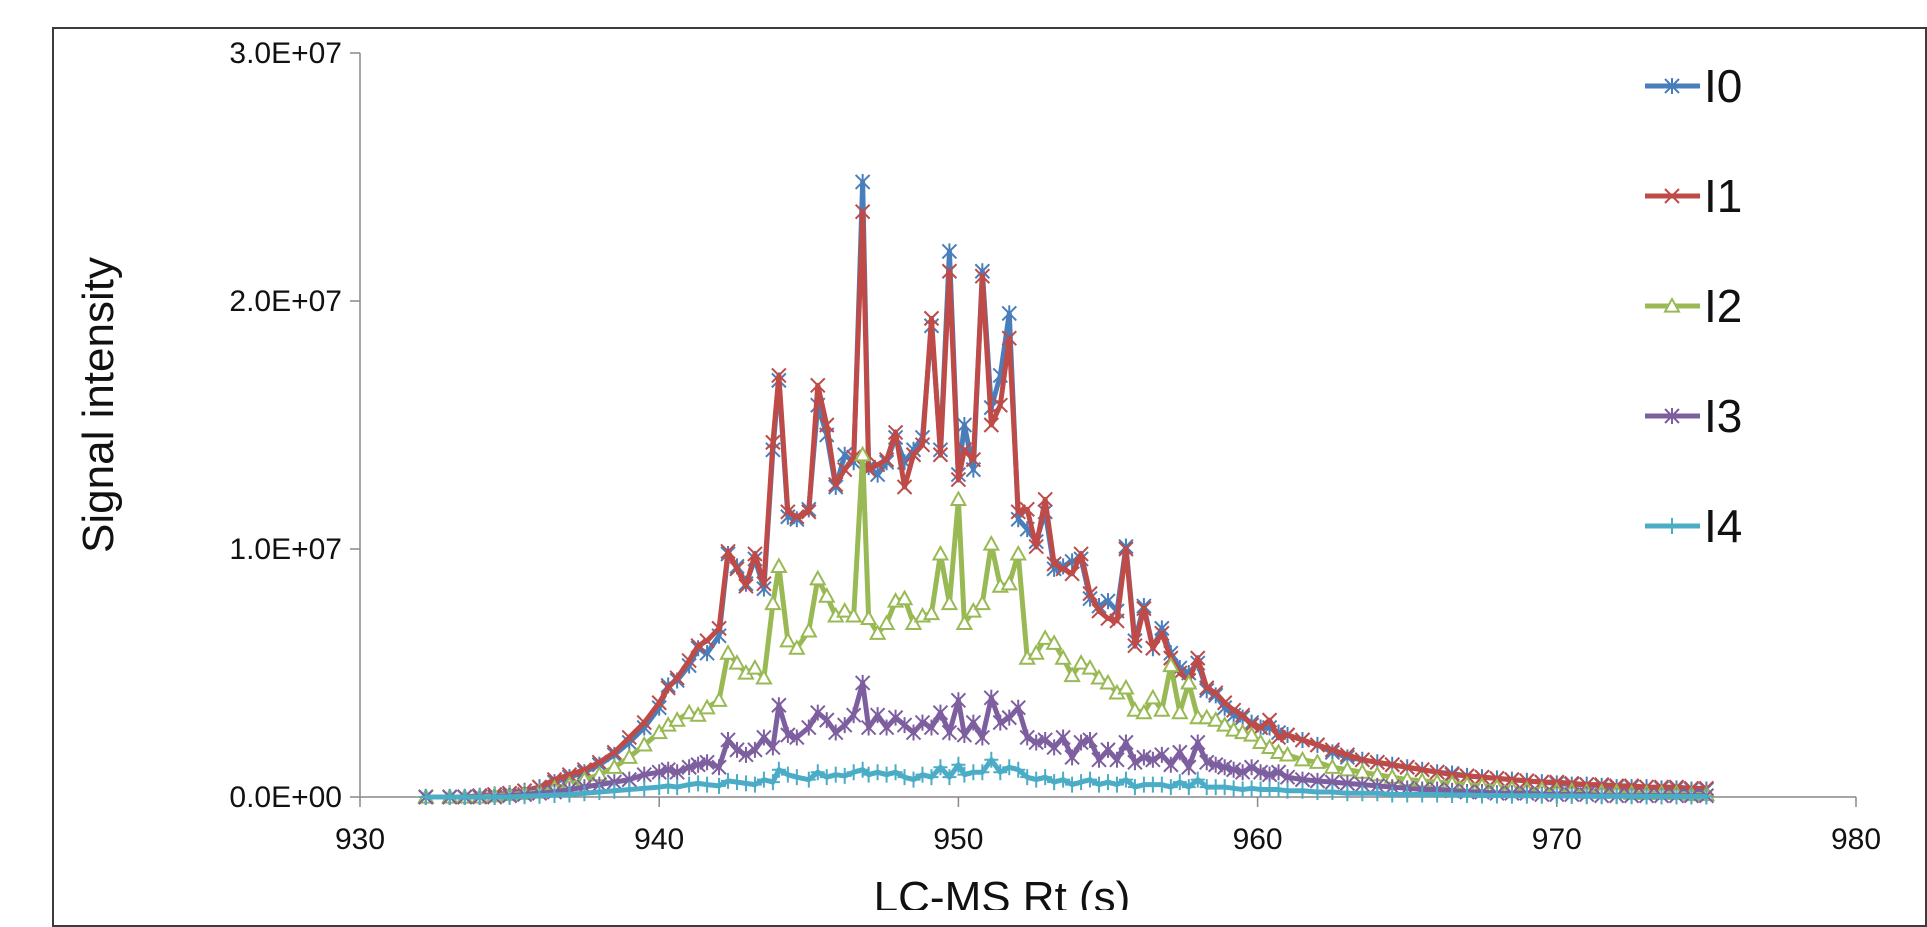  What do you see at coordinates (1856, 839) in the screenshot?
I see `x-tick-label: 980` at bounding box center [1856, 839].